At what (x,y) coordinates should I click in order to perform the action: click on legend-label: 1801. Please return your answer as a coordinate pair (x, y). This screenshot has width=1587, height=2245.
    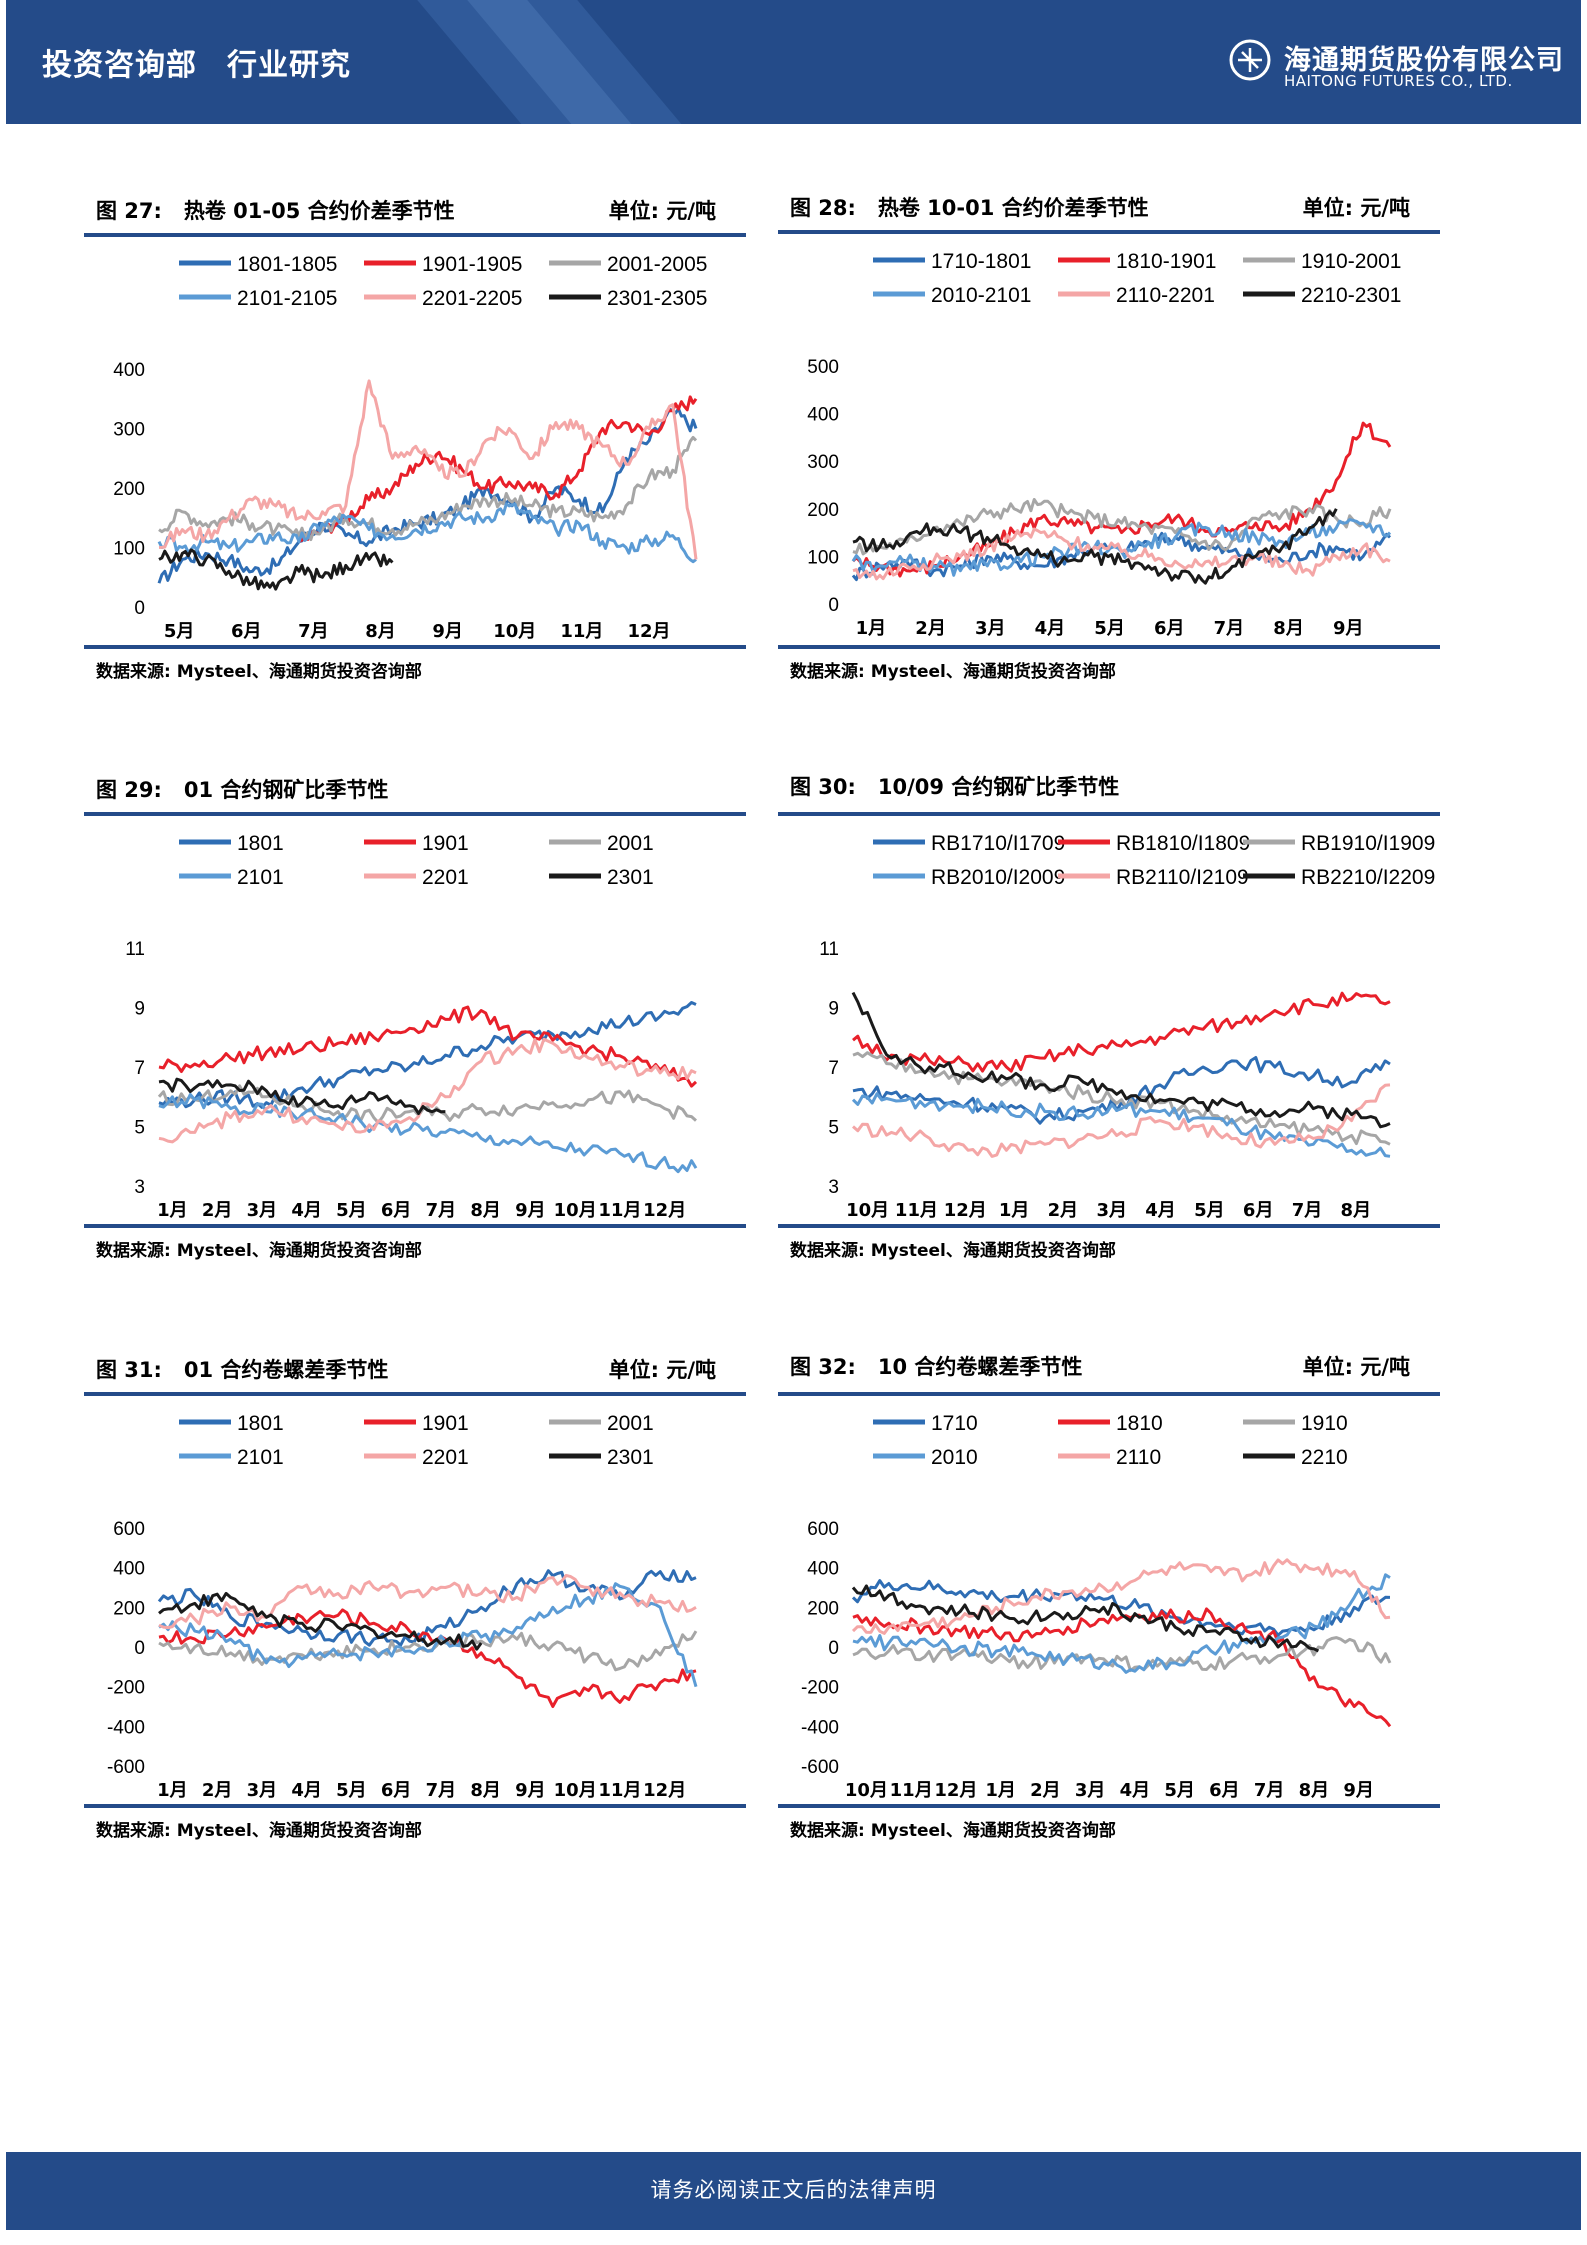
    Looking at the image, I should click on (260, 1423).